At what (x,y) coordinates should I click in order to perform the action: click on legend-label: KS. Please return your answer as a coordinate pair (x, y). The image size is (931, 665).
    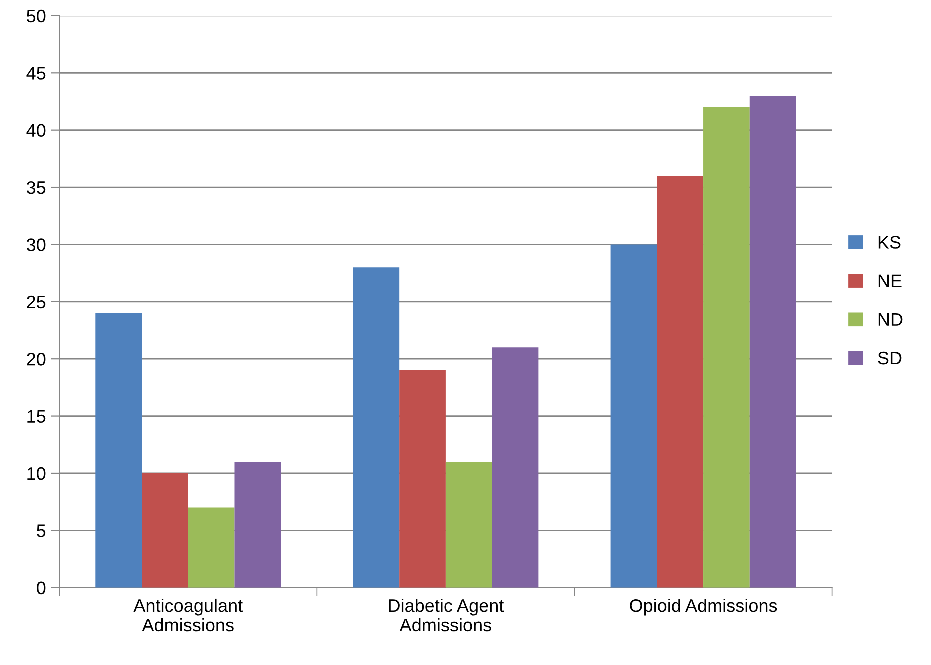
    Looking at the image, I should click on (889, 242).